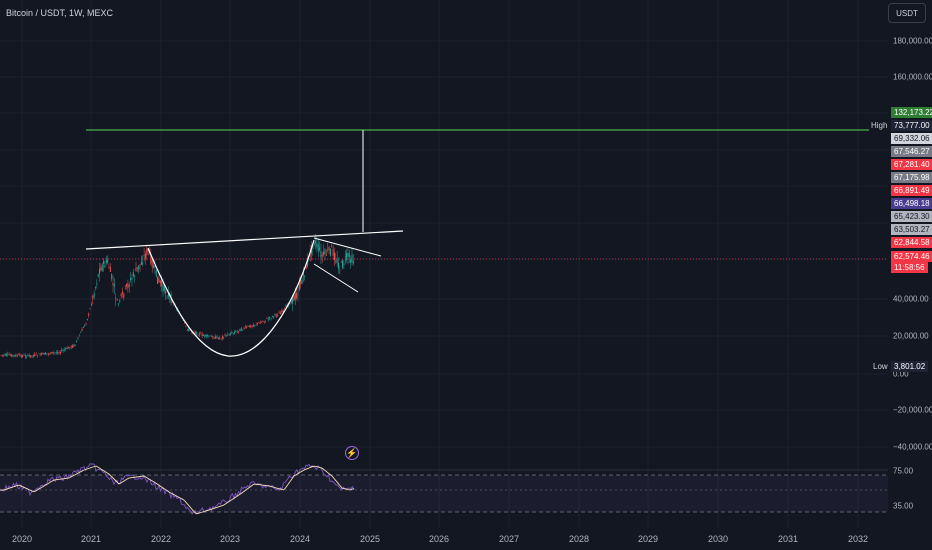 This screenshot has height=550, width=932. I want to click on rsi-band, so click(444, 493).